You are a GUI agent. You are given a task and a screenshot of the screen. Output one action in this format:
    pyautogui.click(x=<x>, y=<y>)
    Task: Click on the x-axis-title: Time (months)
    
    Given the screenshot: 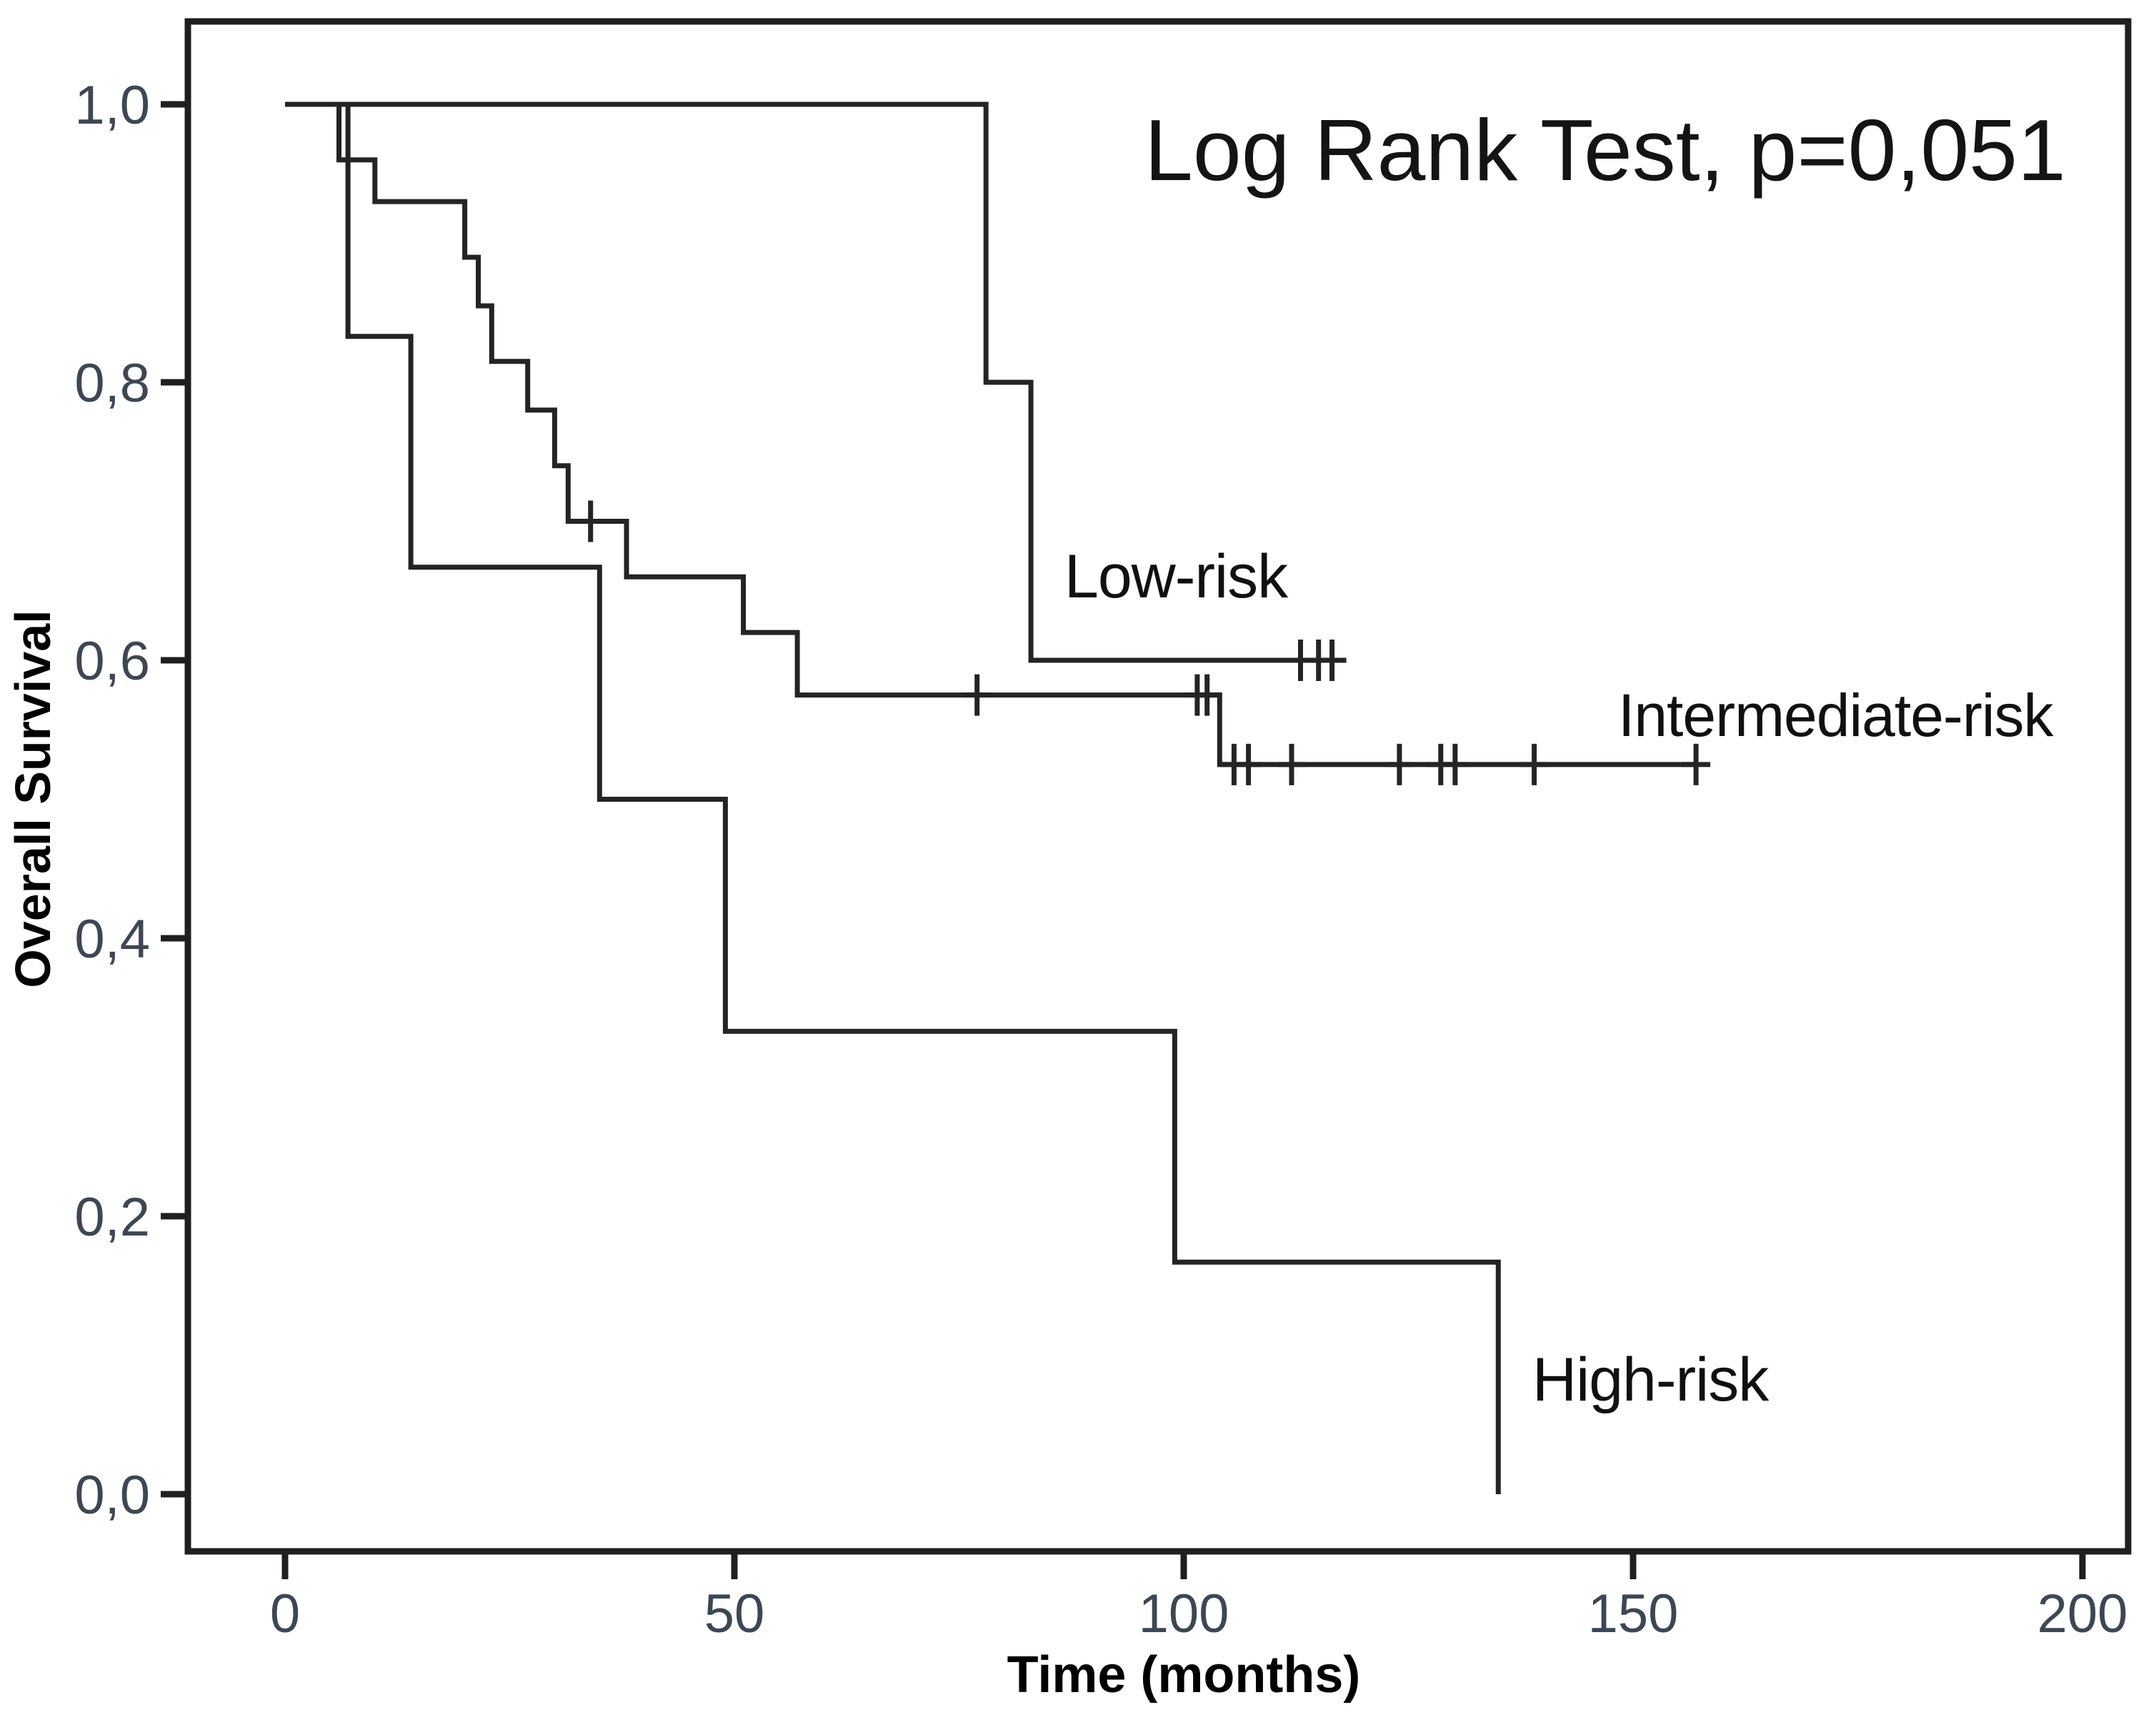 What is the action you would take?
    pyautogui.click(x=1184, y=1675)
    